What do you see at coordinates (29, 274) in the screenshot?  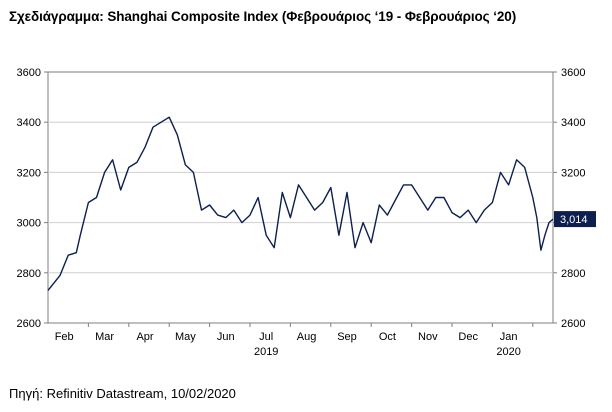 I see `y-tick-label-left: 2800` at bounding box center [29, 274].